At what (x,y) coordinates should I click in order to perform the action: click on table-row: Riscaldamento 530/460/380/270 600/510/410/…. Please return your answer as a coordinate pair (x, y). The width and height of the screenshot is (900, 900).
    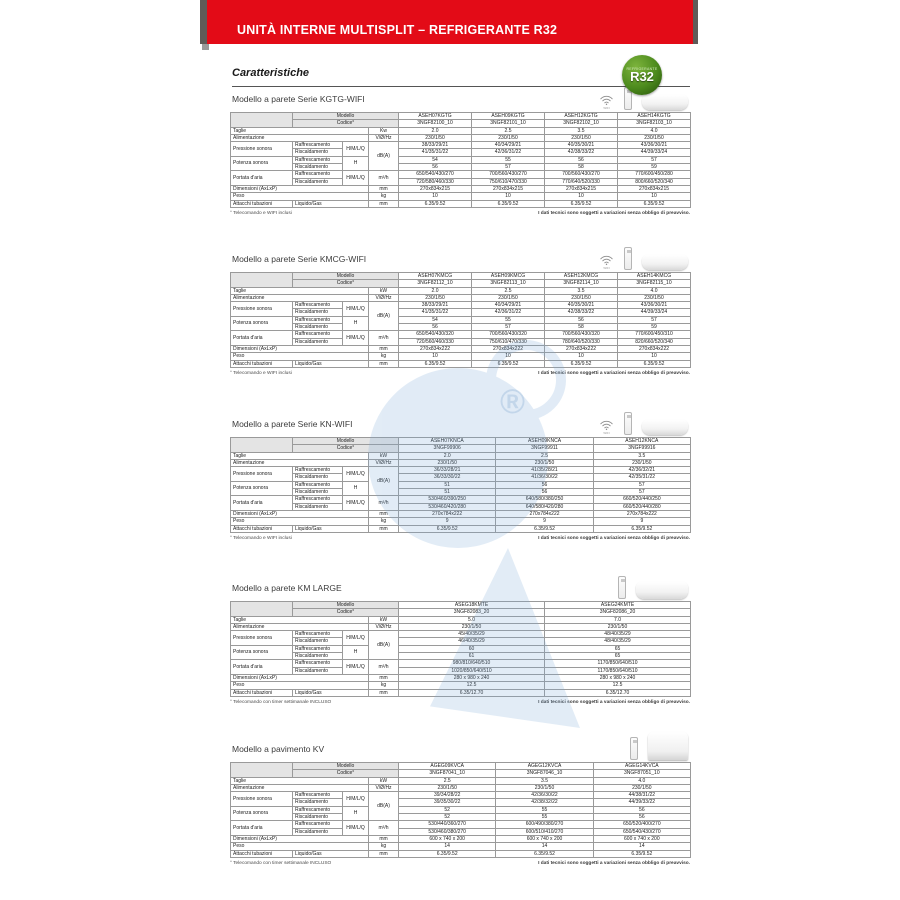
    Looking at the image, I should click on (461, 831).